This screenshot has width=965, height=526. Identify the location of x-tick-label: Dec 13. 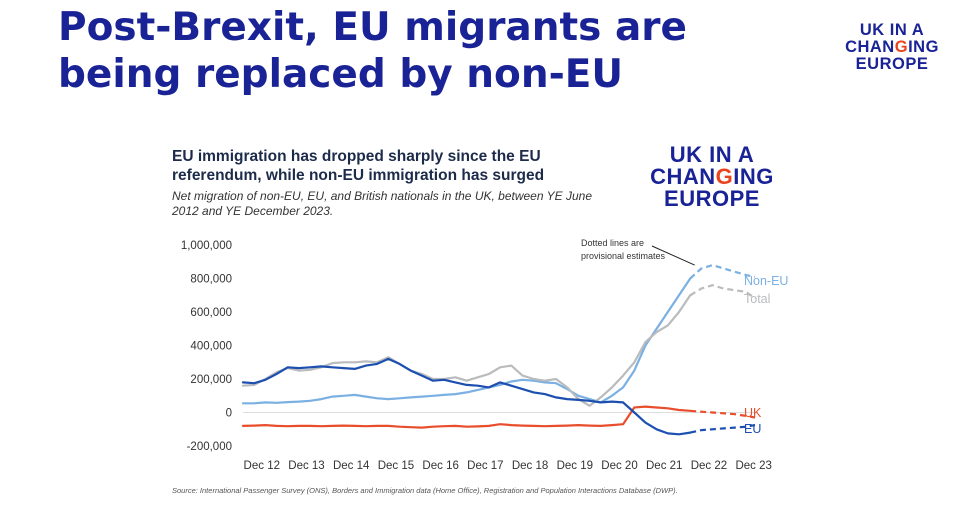
(306, 466).